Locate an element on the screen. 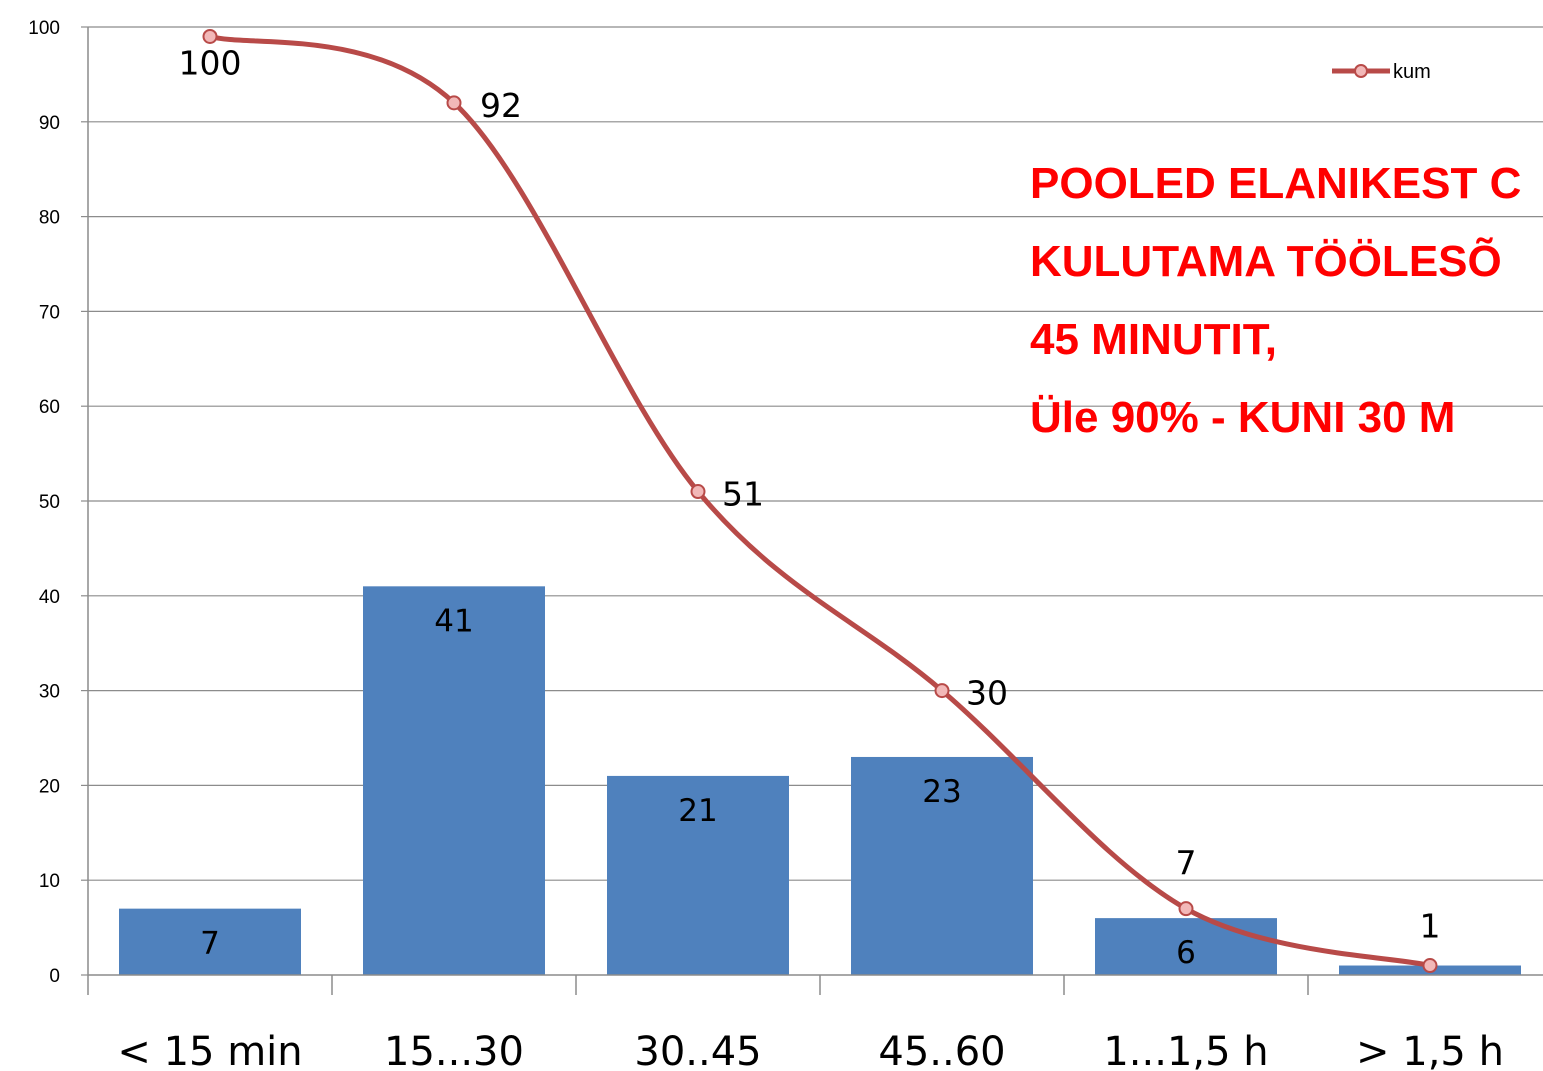  kum-label-2: 51 is located at coordinates (743, 494).